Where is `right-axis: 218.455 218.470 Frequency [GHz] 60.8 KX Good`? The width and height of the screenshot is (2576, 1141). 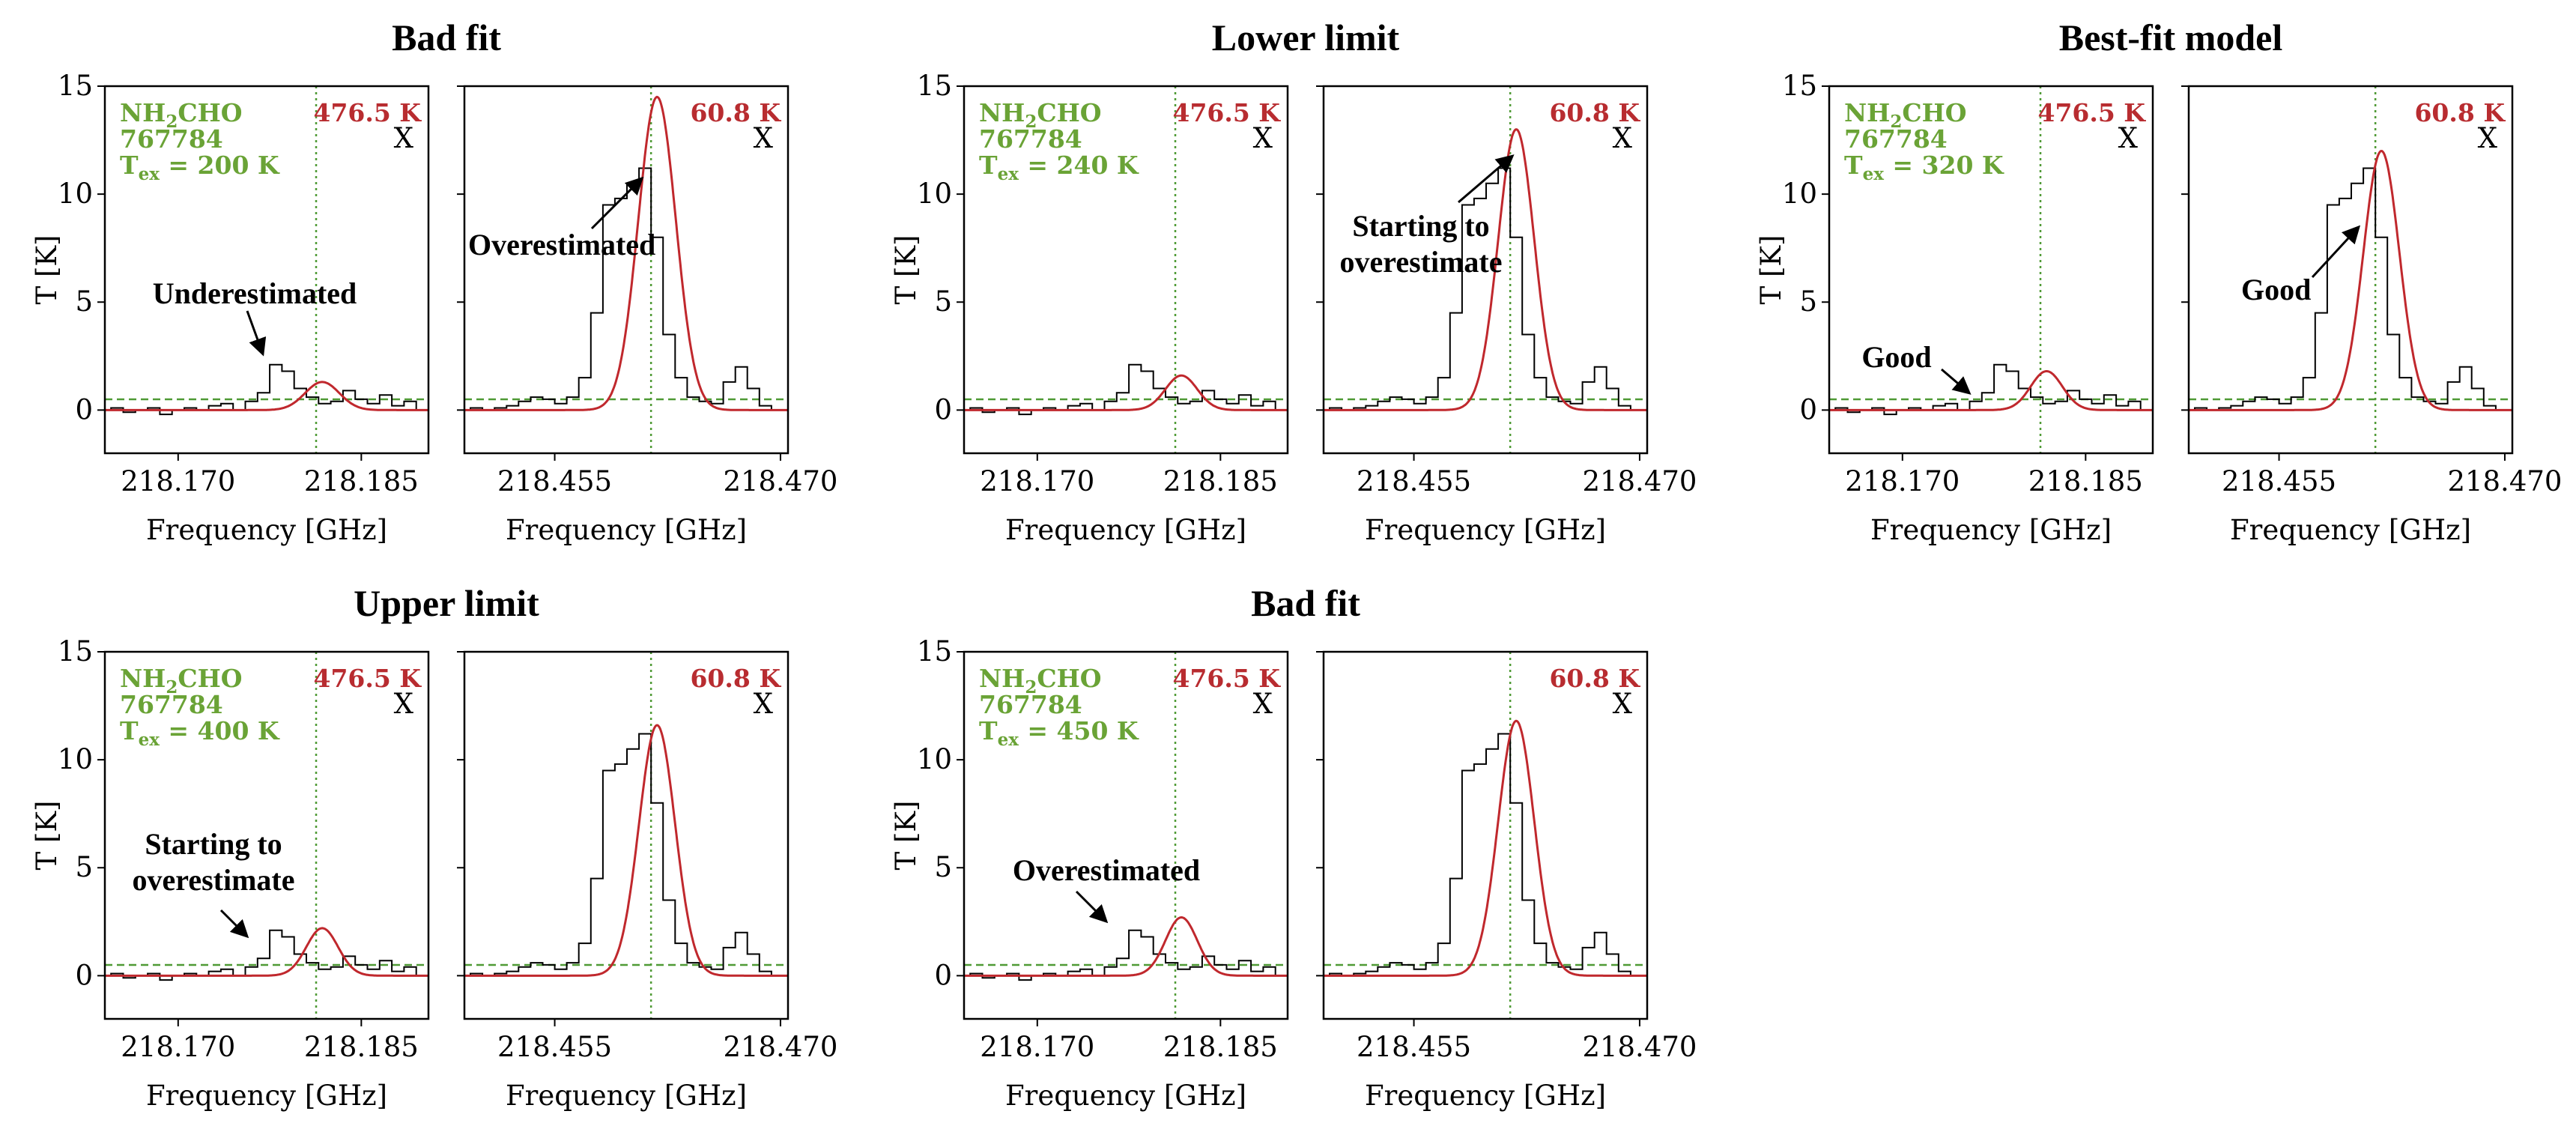
right-axis: 218.455 218.470 Frequency [GHz] 60.8 KX Good is located at coordinates (2371, 315).